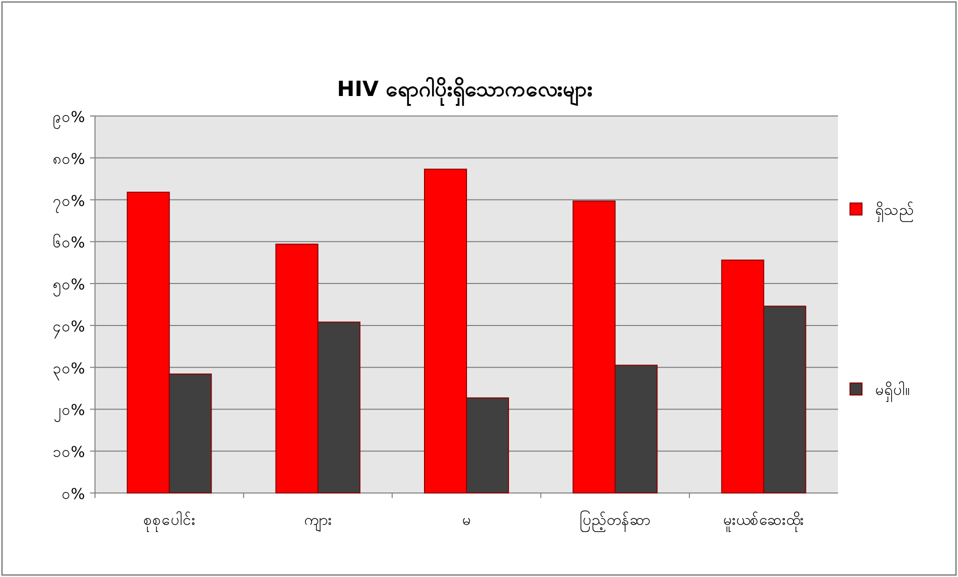 This screenshot has width=958, height=577. Describe the element at coordinates (68, 243) in the screenshot. I see `y-tick-label: ၆၀%` at that location.